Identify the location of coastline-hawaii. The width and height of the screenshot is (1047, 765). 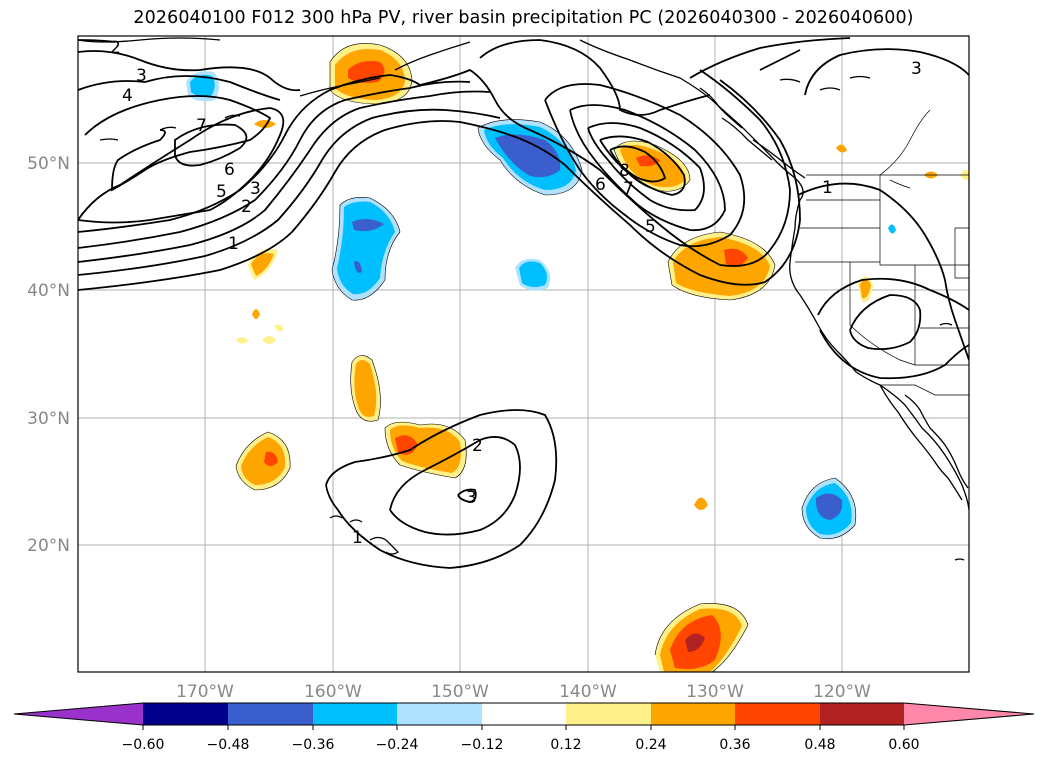
(336, 517).